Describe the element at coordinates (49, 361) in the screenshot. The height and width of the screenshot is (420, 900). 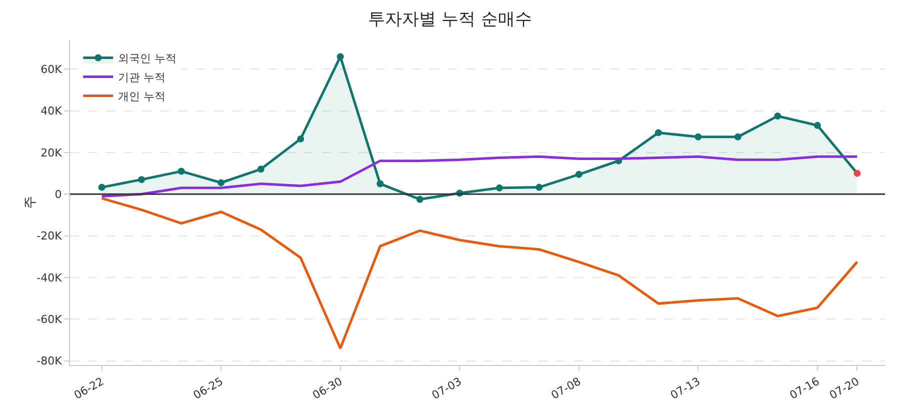
I see `y-tick-label: -80K` at that location.